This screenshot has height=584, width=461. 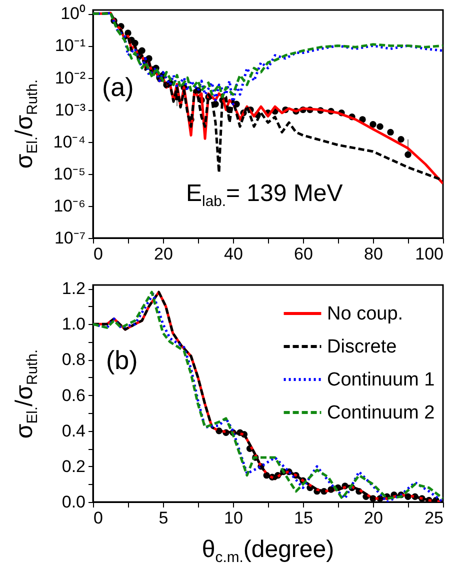 I want to click on y-tick-label: 10⁻³, so click(x=70, y=110).